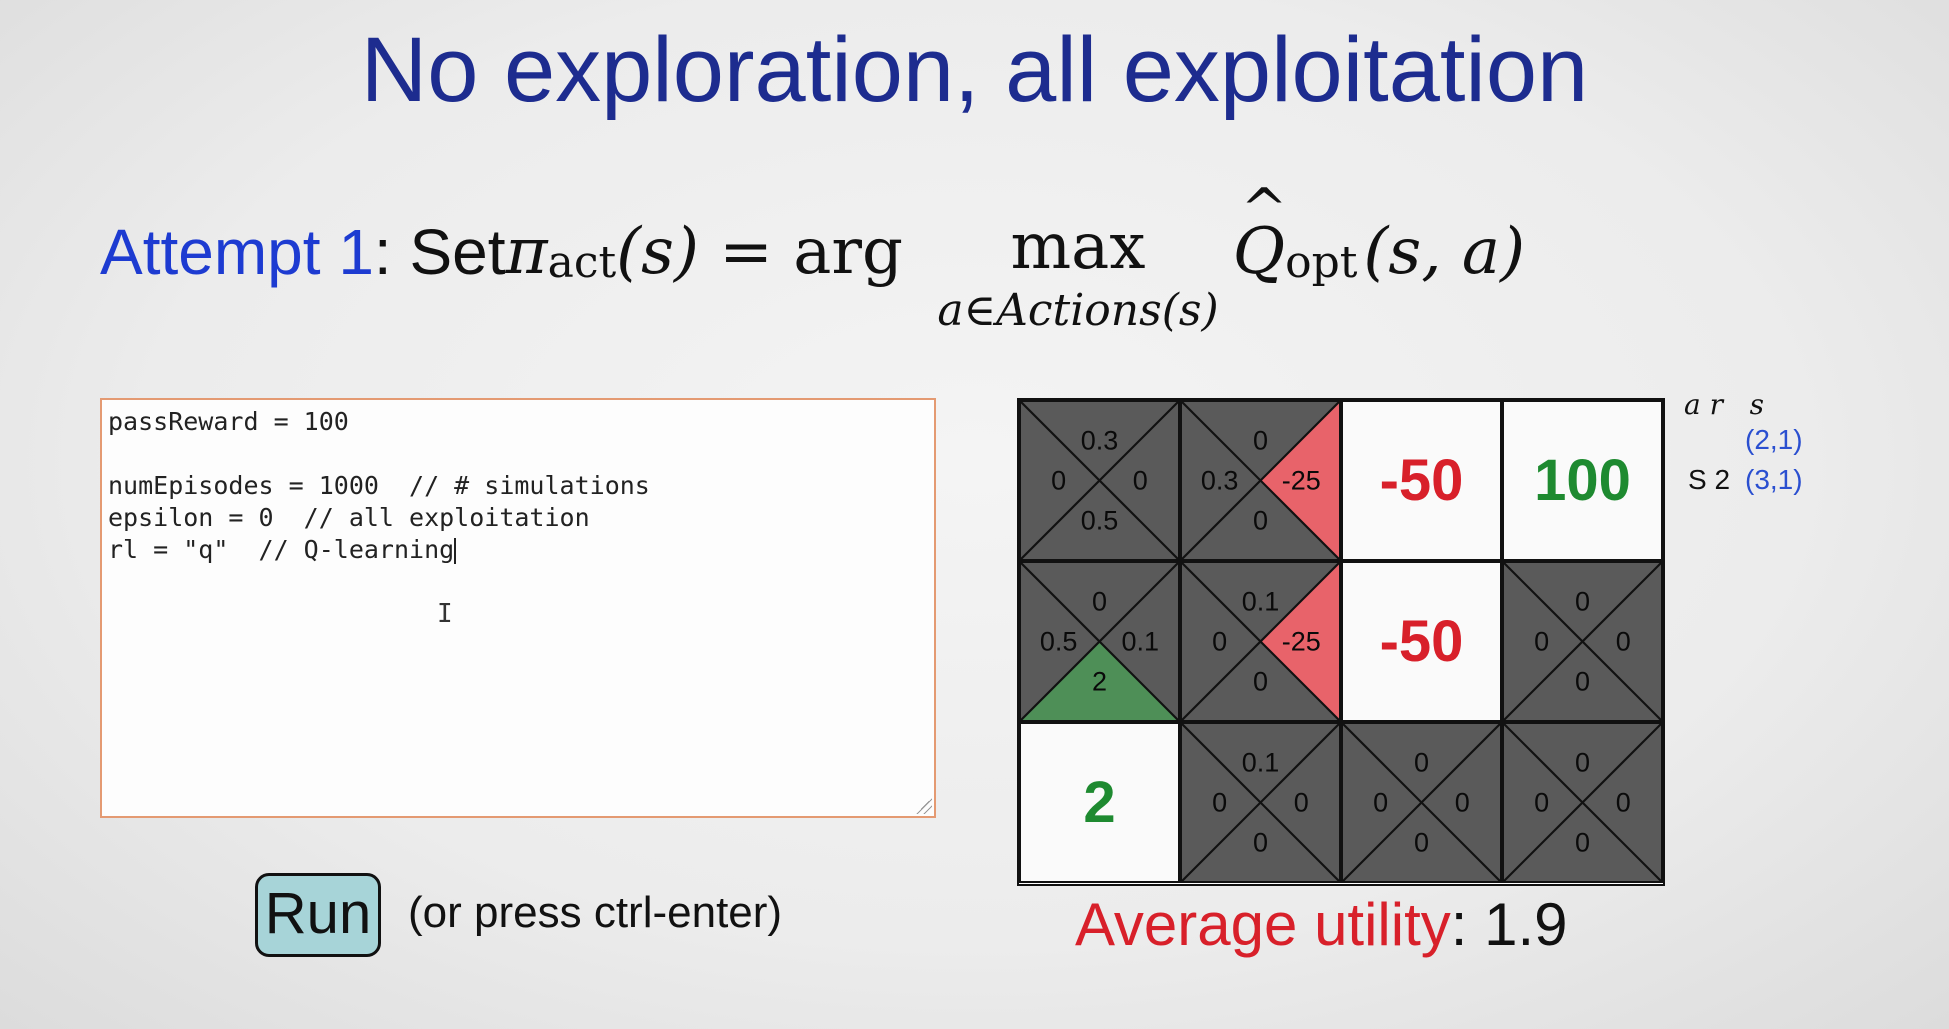  I want to click on q-value-left: 0.5, so click(1058, 641).